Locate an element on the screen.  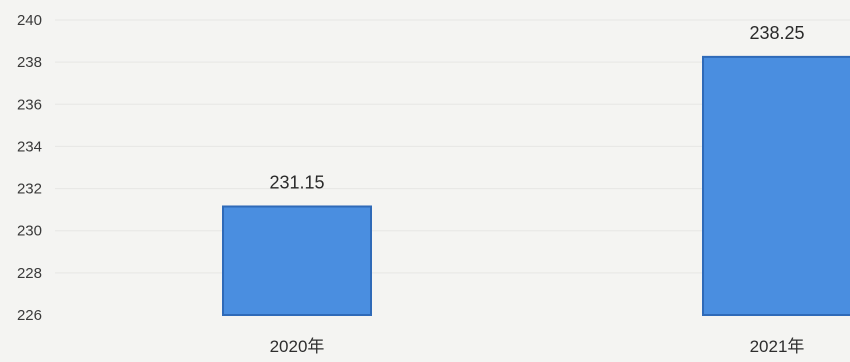
y-tick-label: 226 is located at coordinates (29, 315).